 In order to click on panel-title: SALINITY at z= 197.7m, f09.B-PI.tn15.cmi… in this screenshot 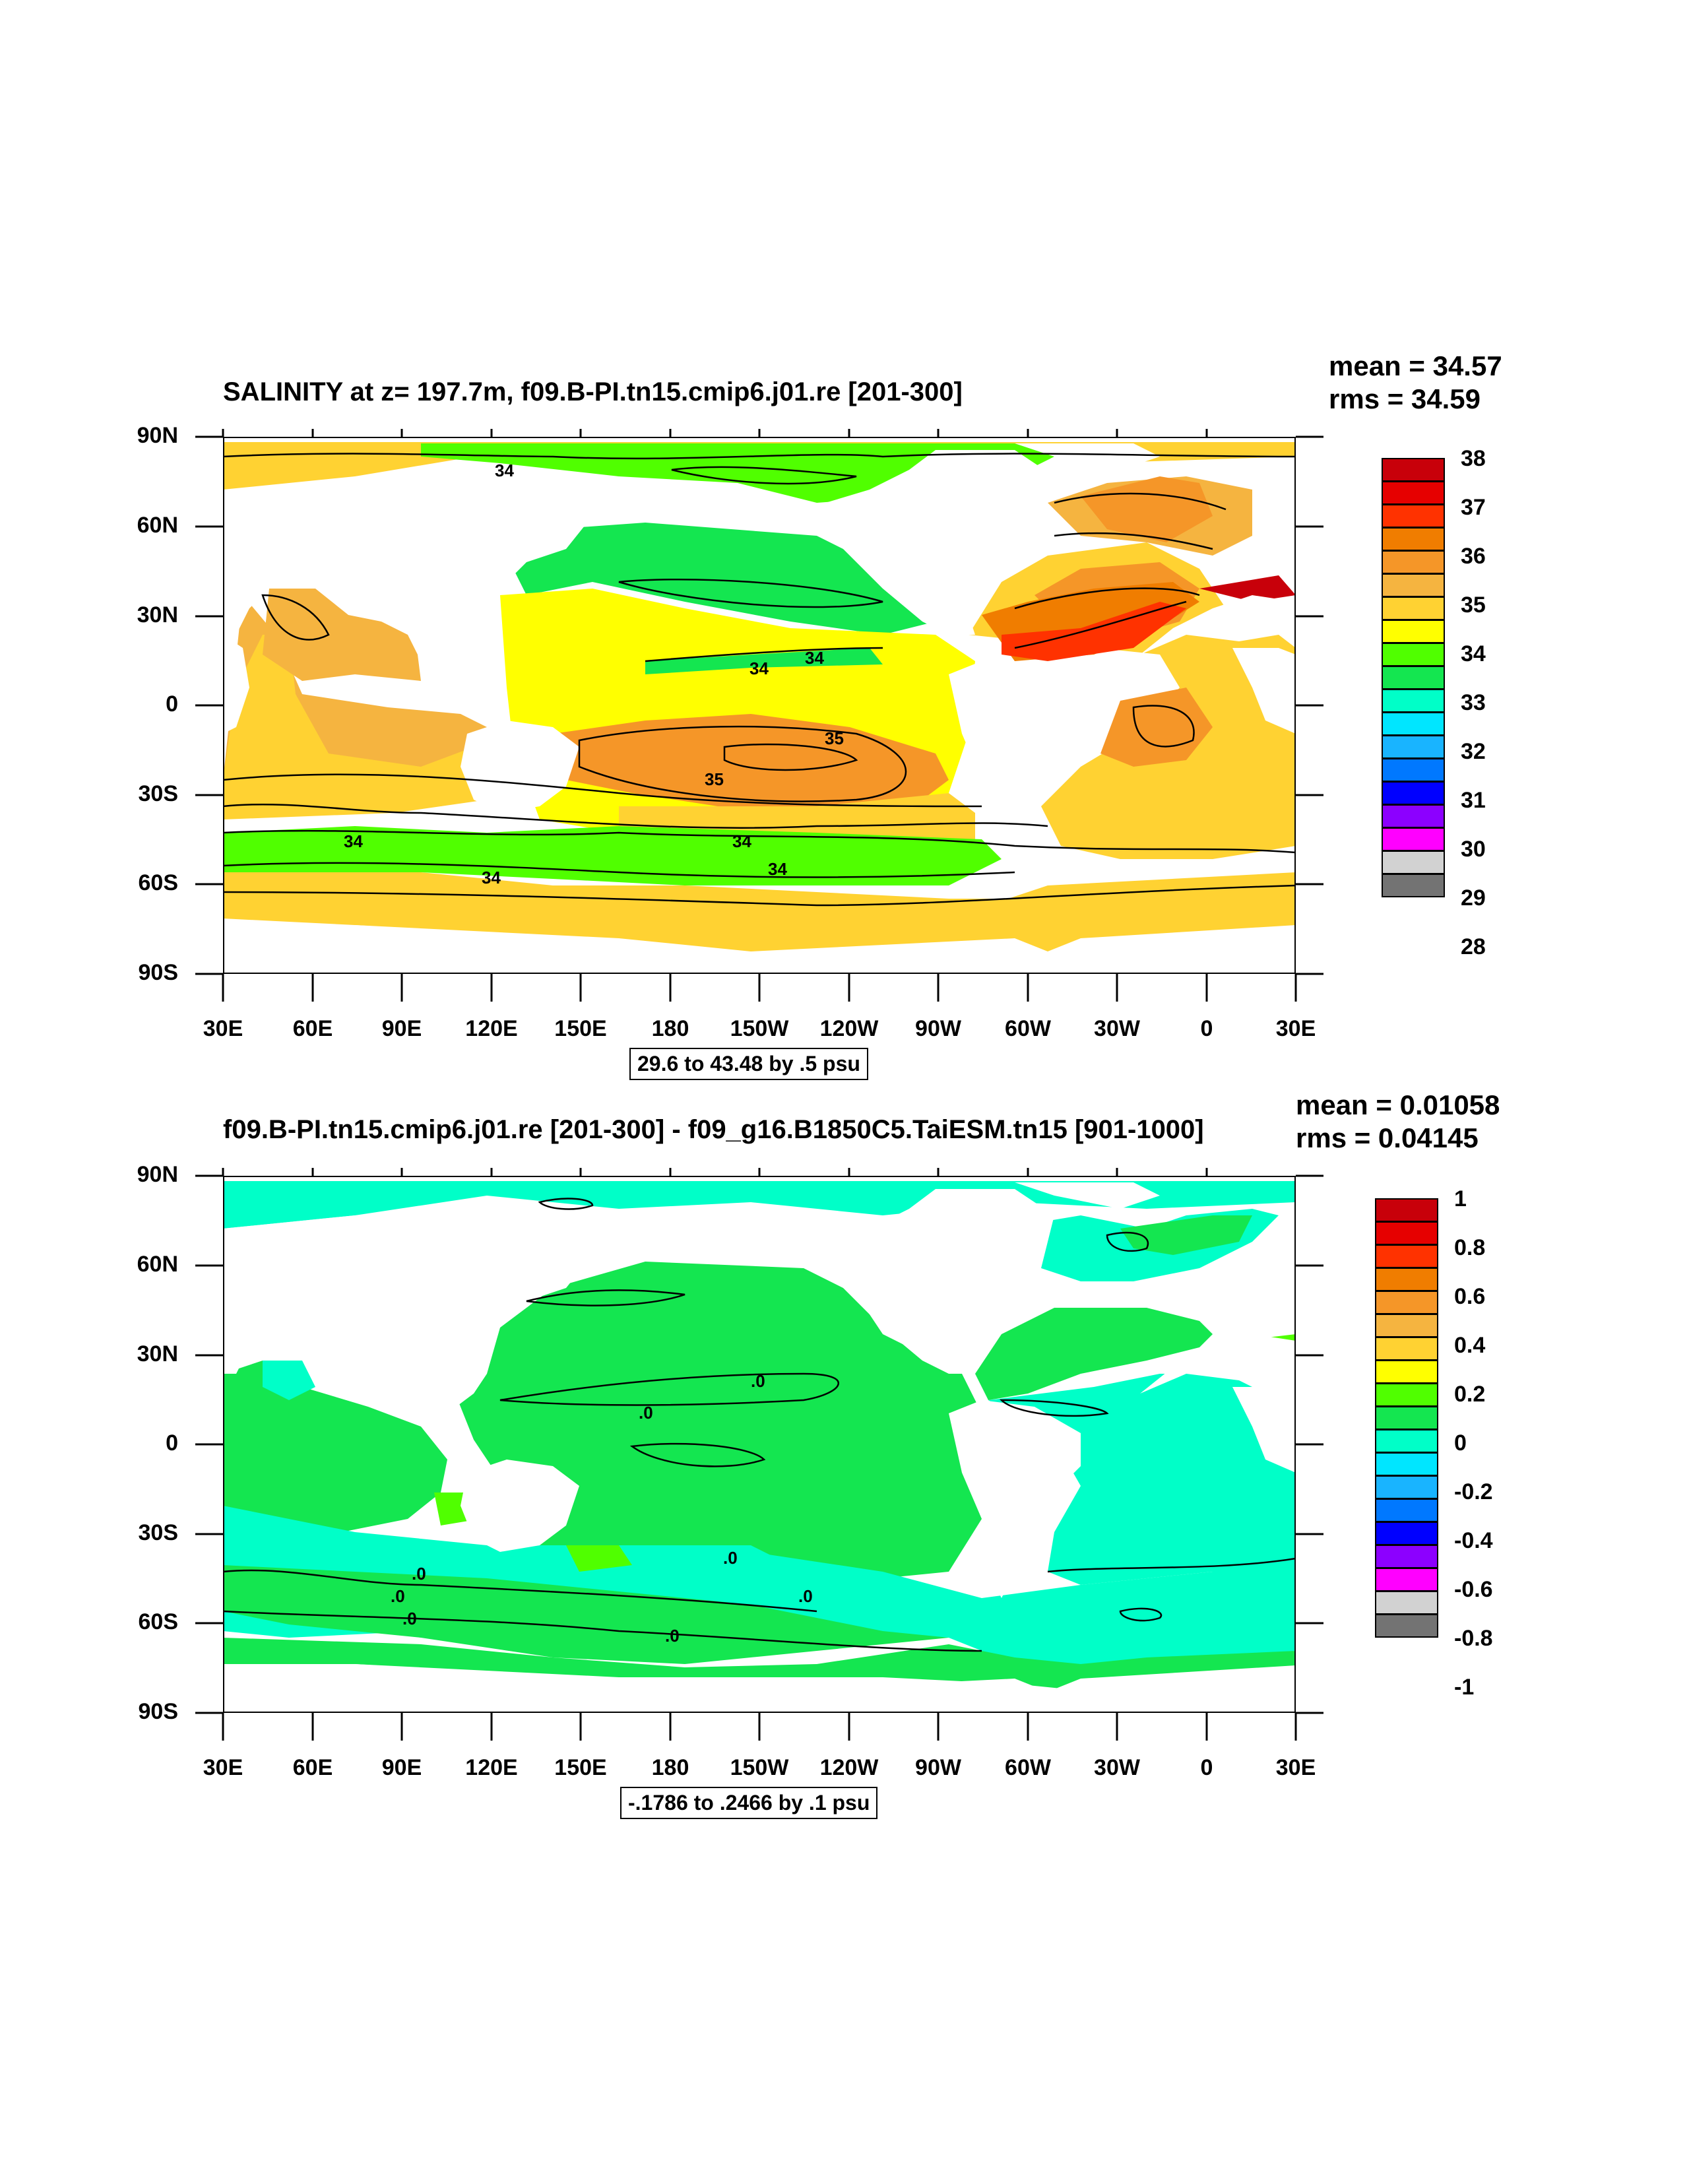, I will do `click(593, 391)`.